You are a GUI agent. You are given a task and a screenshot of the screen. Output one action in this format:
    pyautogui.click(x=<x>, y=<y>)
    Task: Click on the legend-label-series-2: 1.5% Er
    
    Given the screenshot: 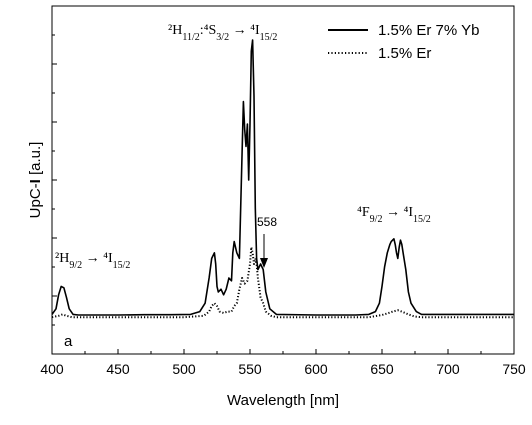 What is the action you would take?
    pyautogui.click(x=404, y=53)
    